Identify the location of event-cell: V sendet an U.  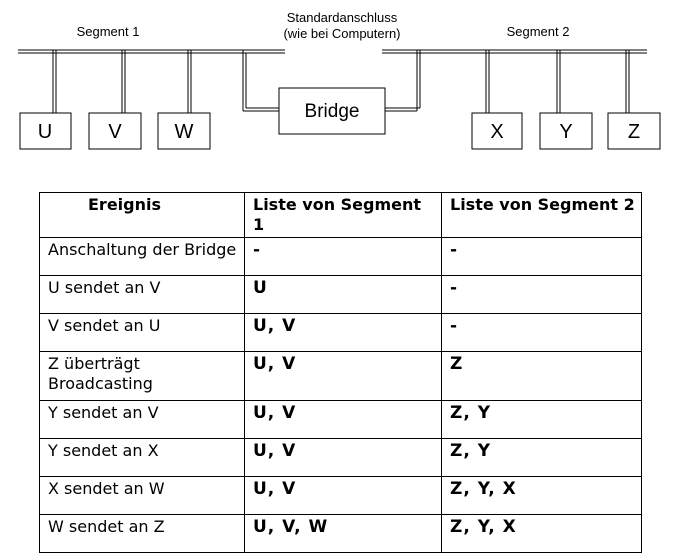
(142, 332).